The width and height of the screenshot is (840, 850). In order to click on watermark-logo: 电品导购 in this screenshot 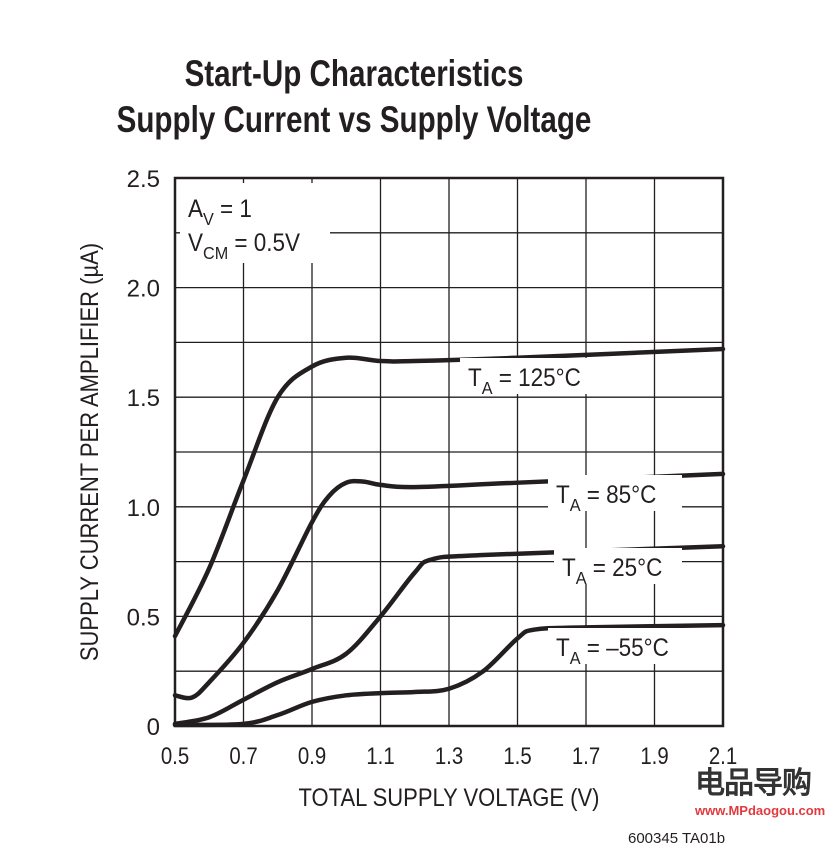, I will do `click(753, 783)`.